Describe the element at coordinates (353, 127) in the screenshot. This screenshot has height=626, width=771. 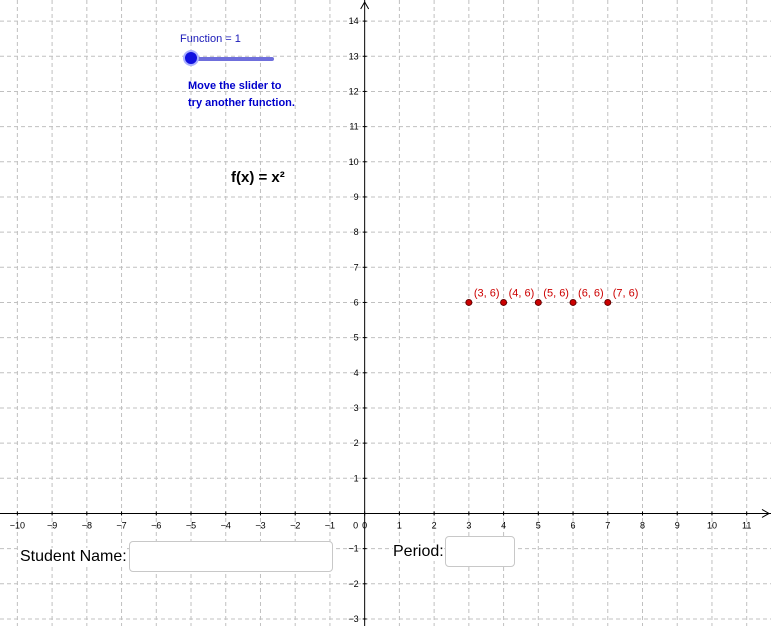
I see `y-tick-label: 11` at that location.